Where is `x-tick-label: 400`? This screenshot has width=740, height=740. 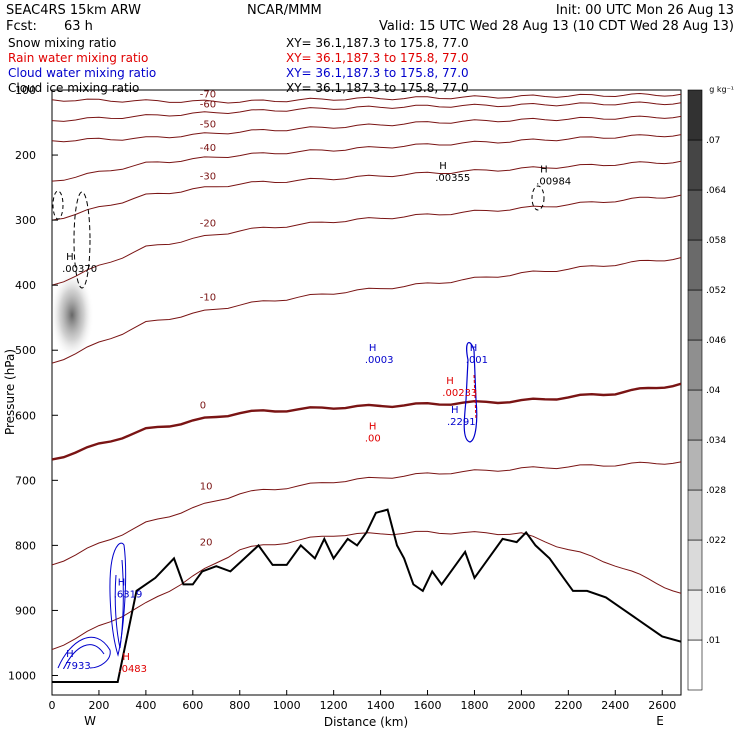 x-tick-label: 400 is located at coordinates (145, 705).